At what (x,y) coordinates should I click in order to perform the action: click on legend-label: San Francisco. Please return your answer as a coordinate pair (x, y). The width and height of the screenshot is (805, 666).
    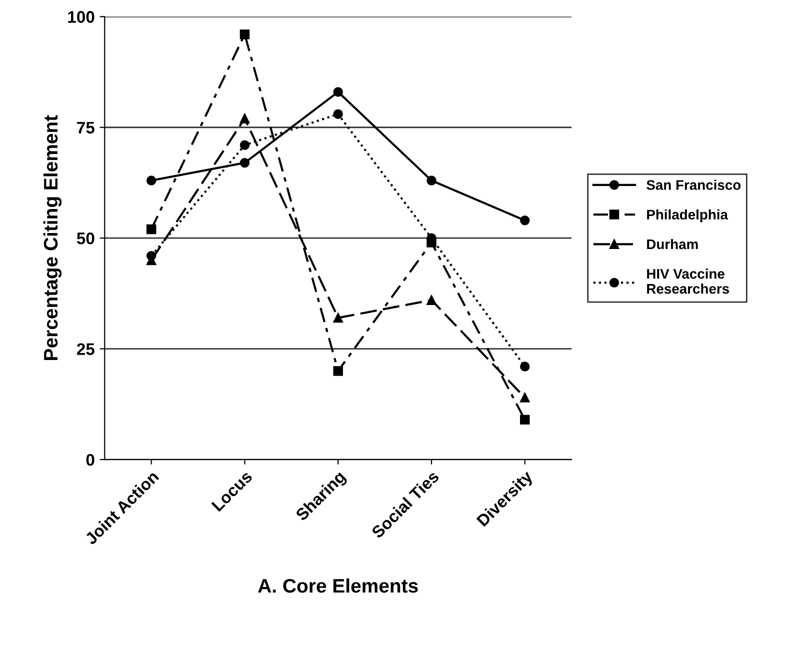
    Looking at the image, I should click on (693, 185).